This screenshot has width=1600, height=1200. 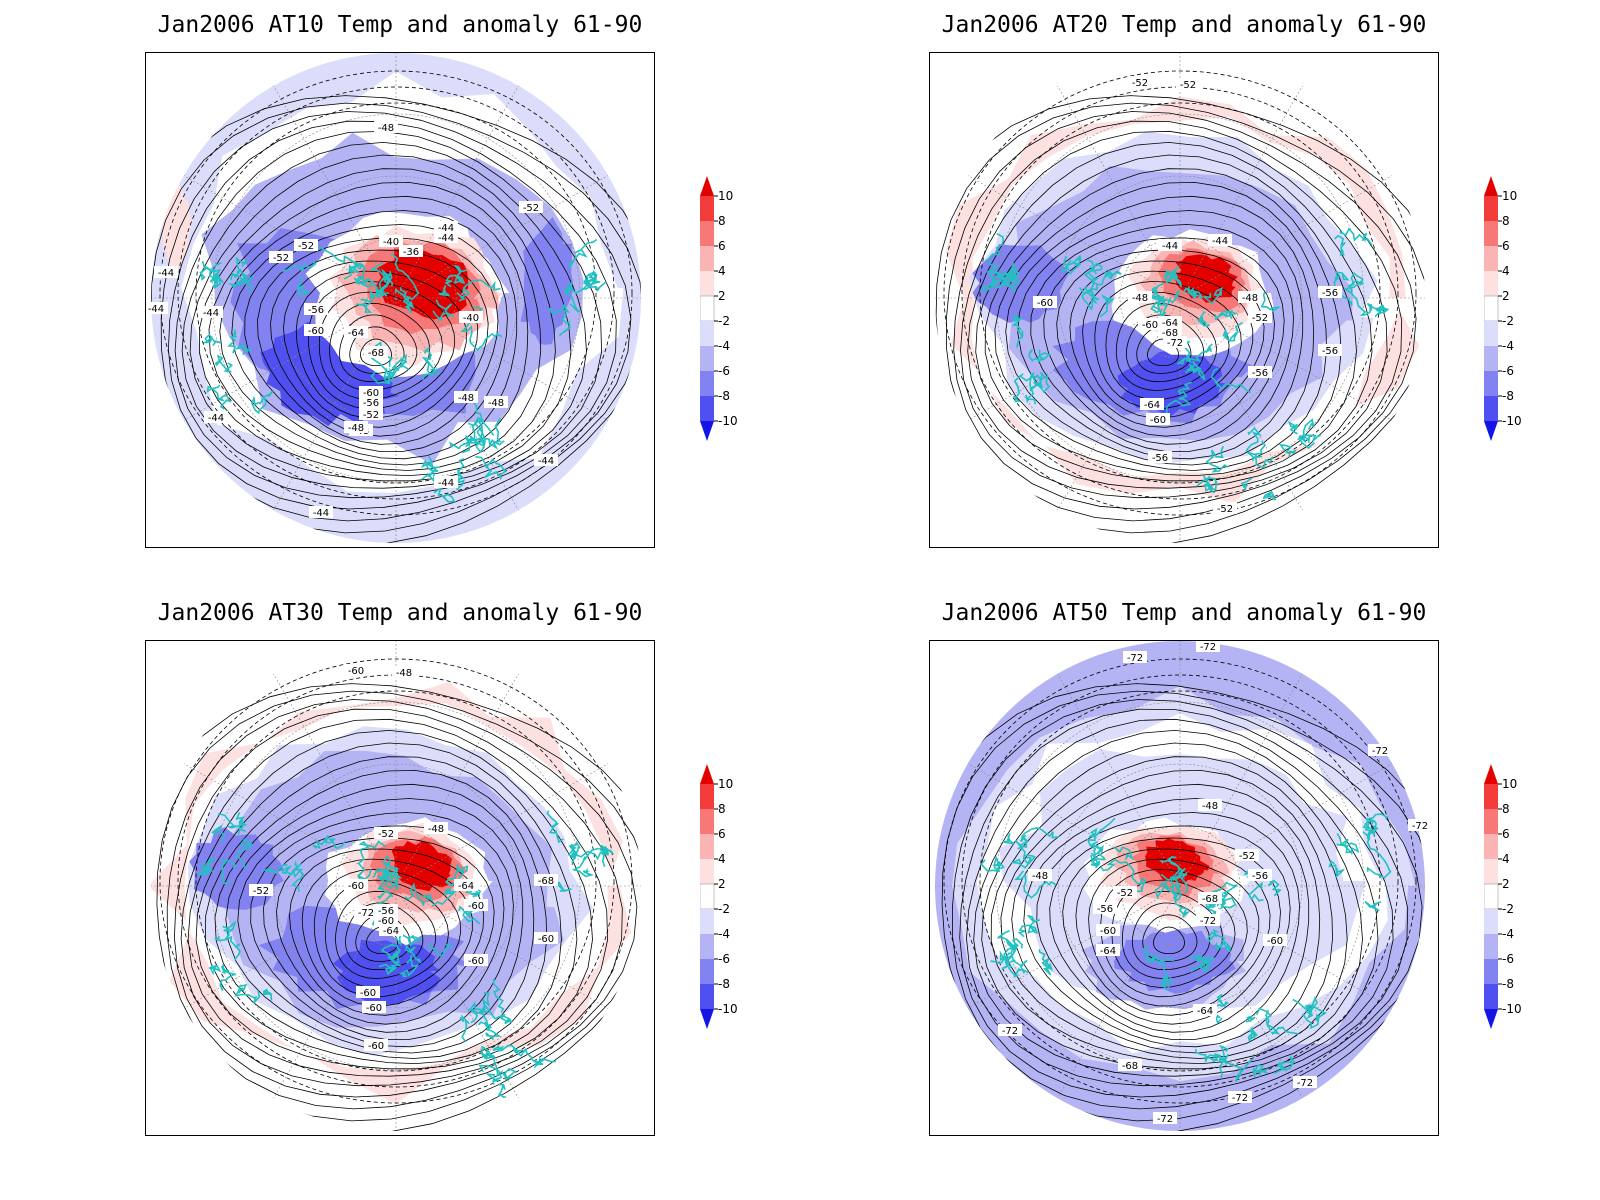 I want to click on colorbar-tick-label: -8, so click(x=1508, y=984).